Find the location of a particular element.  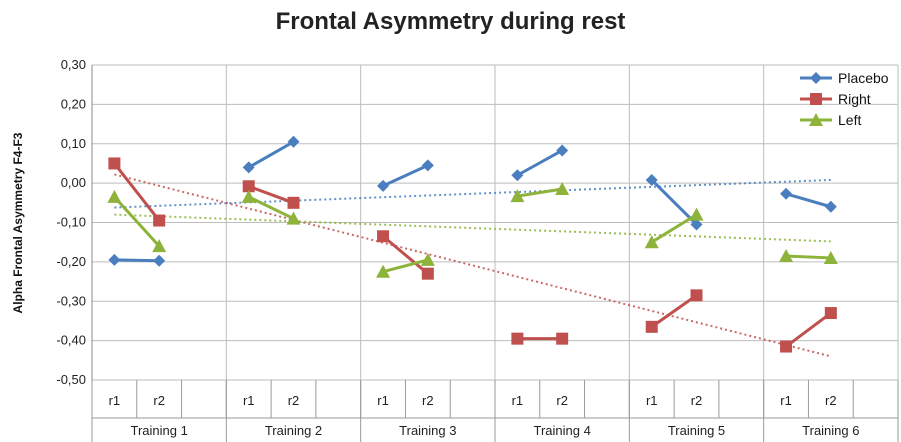

x-tick-label-group: Training 4 is located at coordinates (562, 430).